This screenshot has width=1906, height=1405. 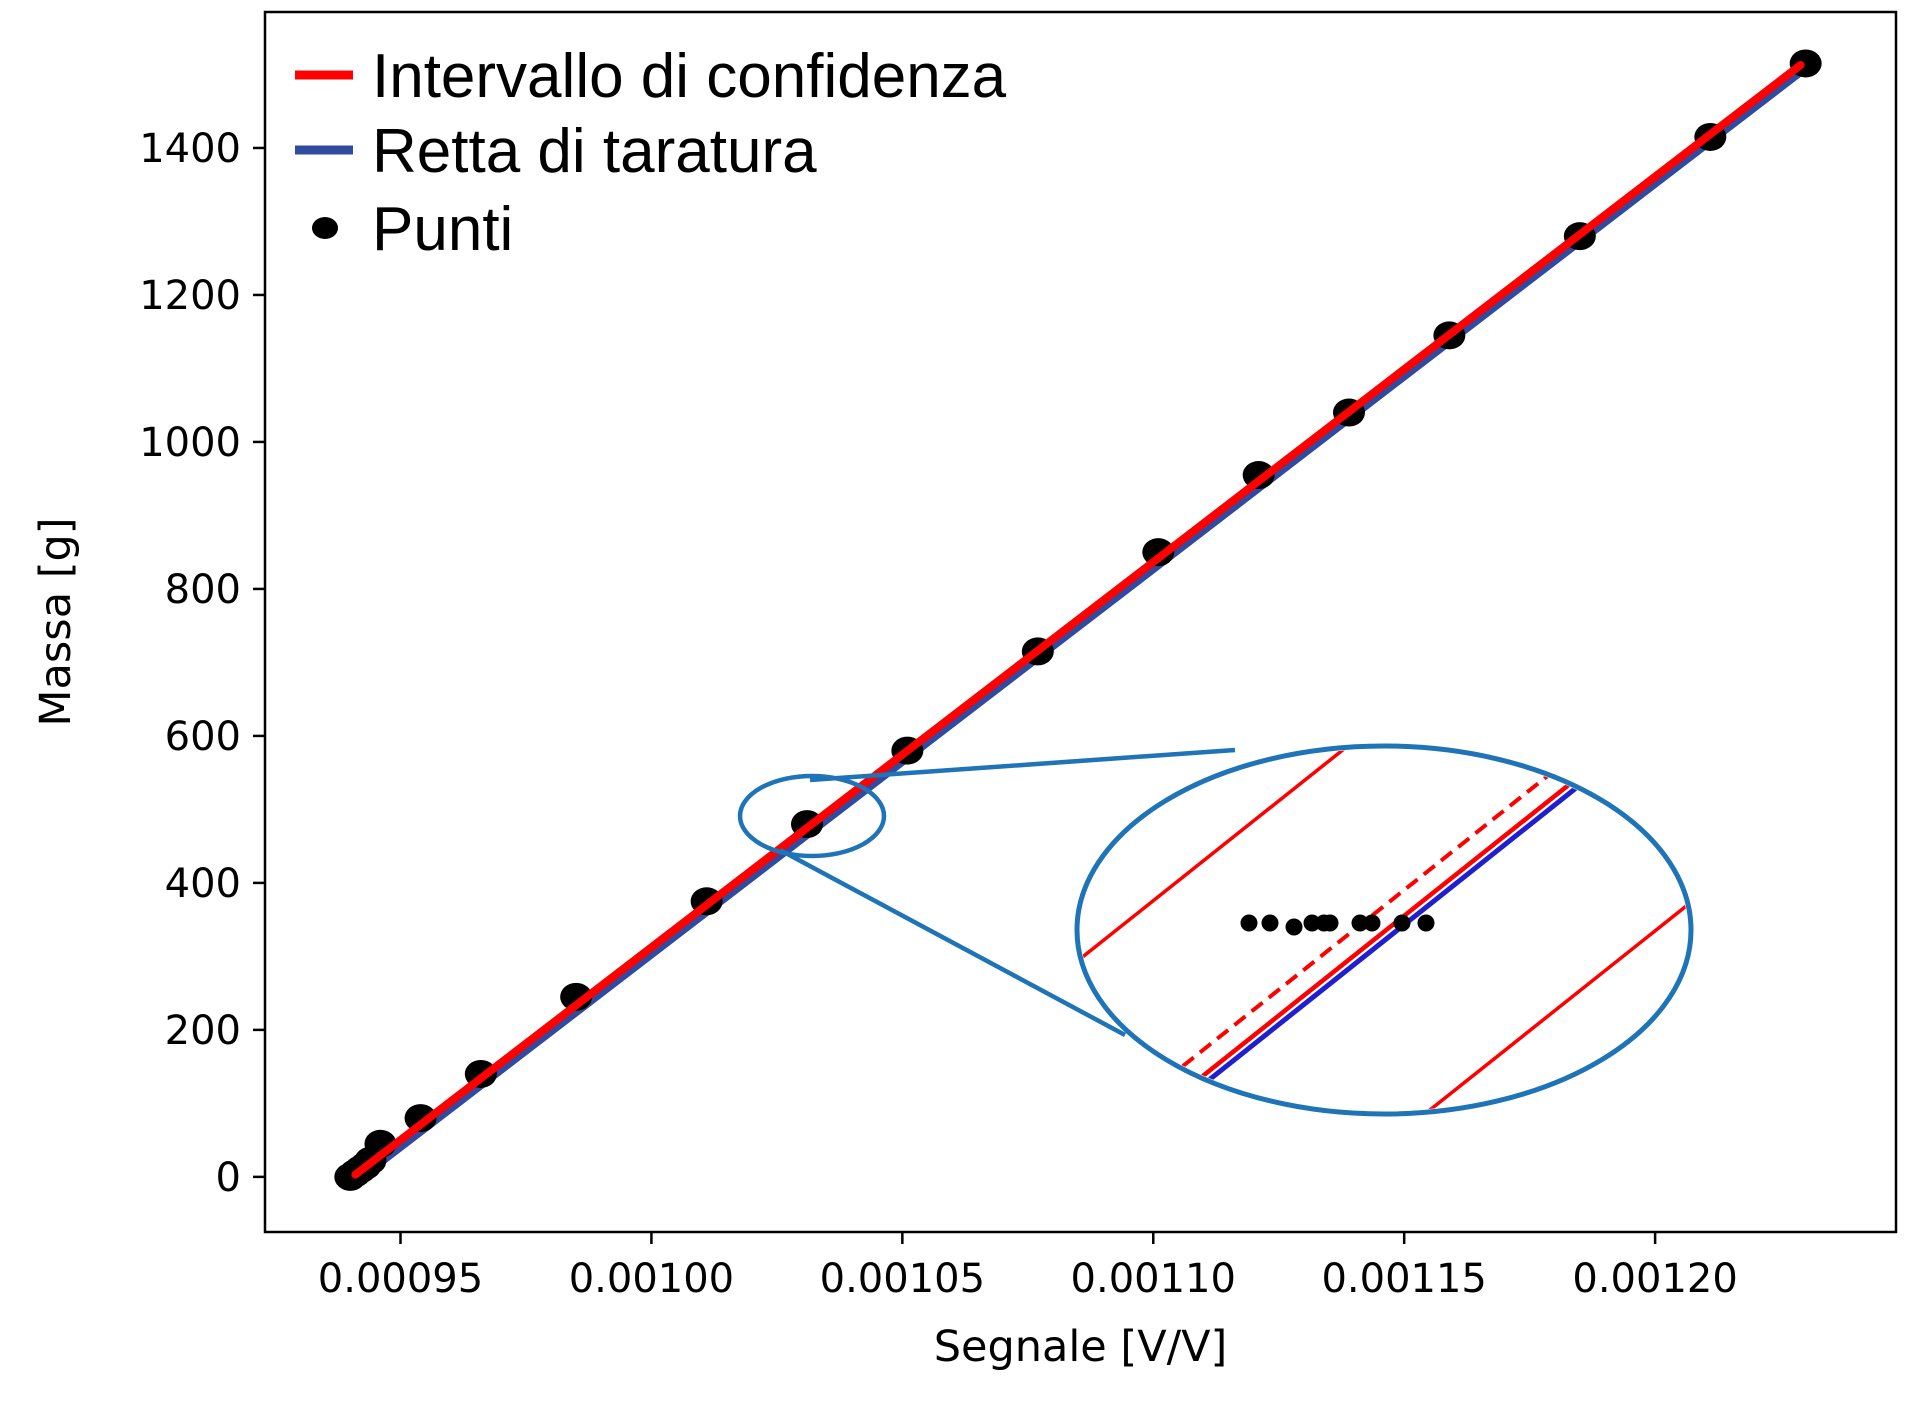 What do you see at coordinates (203, 1031) in the screenshot?
I see `y-tick-label: 200` at bounding box center [203, 1031].